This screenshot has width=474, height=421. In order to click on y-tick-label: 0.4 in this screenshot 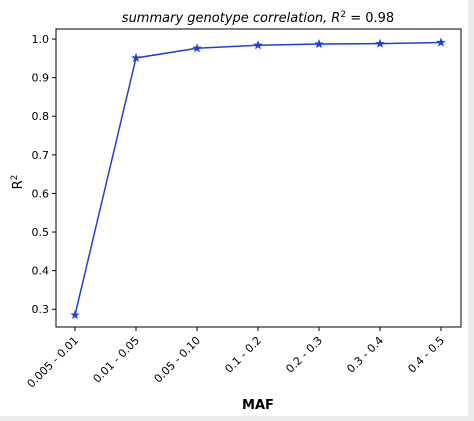, I will do `click(41, 271)`.